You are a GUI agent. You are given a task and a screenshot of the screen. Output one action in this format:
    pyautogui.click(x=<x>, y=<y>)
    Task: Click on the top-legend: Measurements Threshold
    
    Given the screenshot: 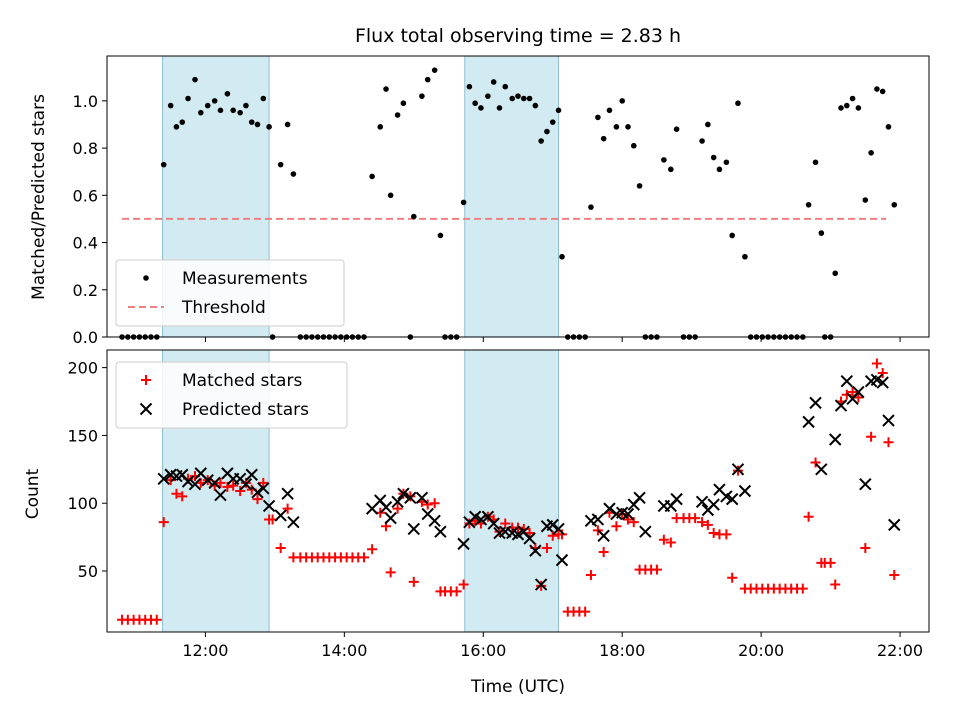 What is the action you would take?
    pyautogui.click(x=230, y=293)
    